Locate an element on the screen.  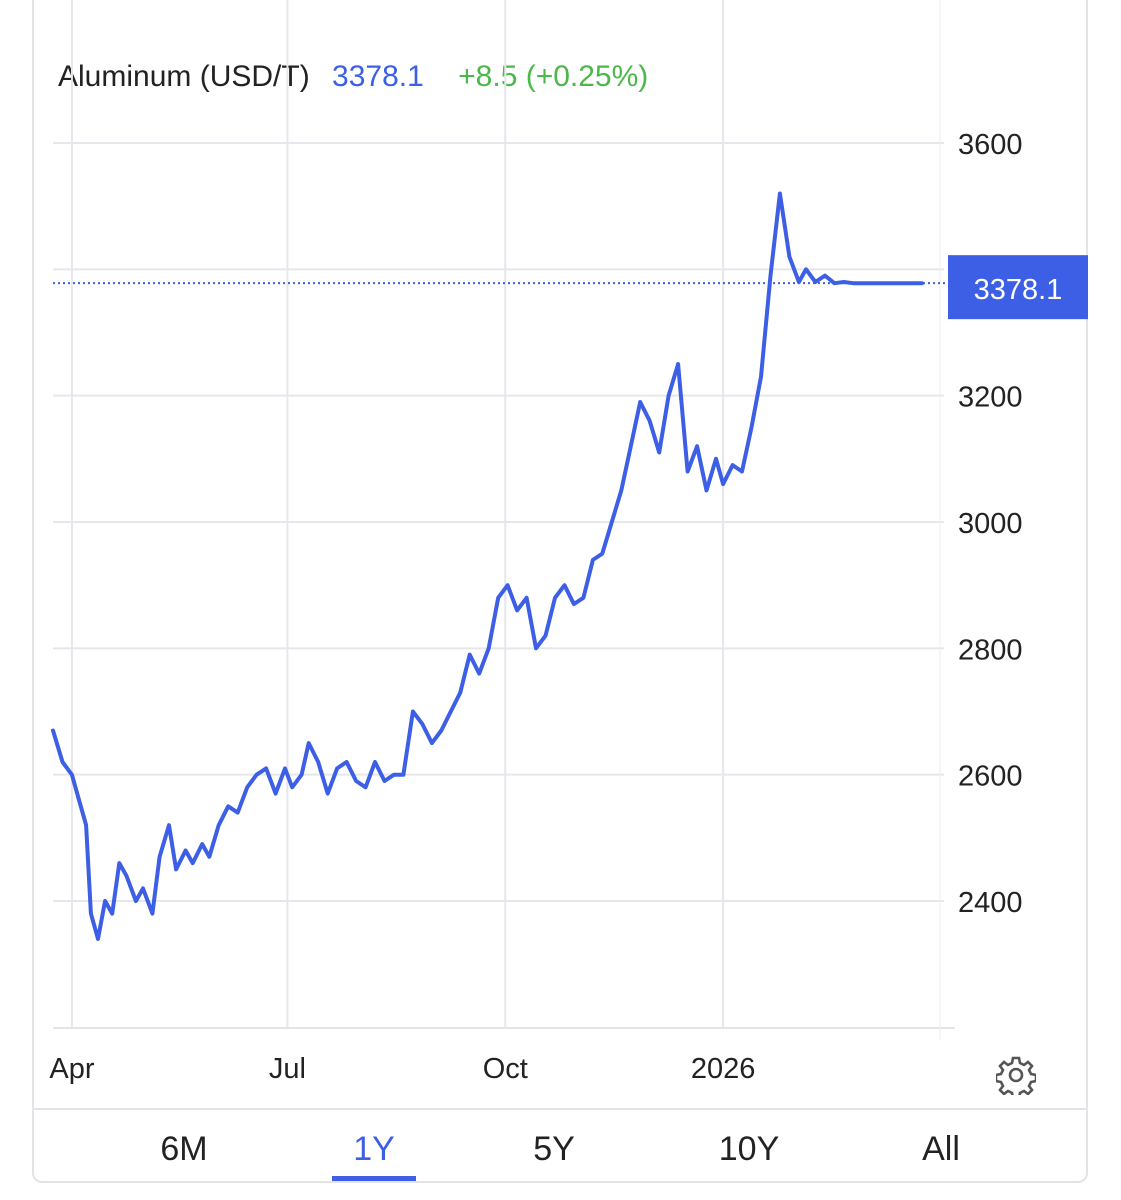
y-tick-label: 2600 is located at coordinates (990, 777).